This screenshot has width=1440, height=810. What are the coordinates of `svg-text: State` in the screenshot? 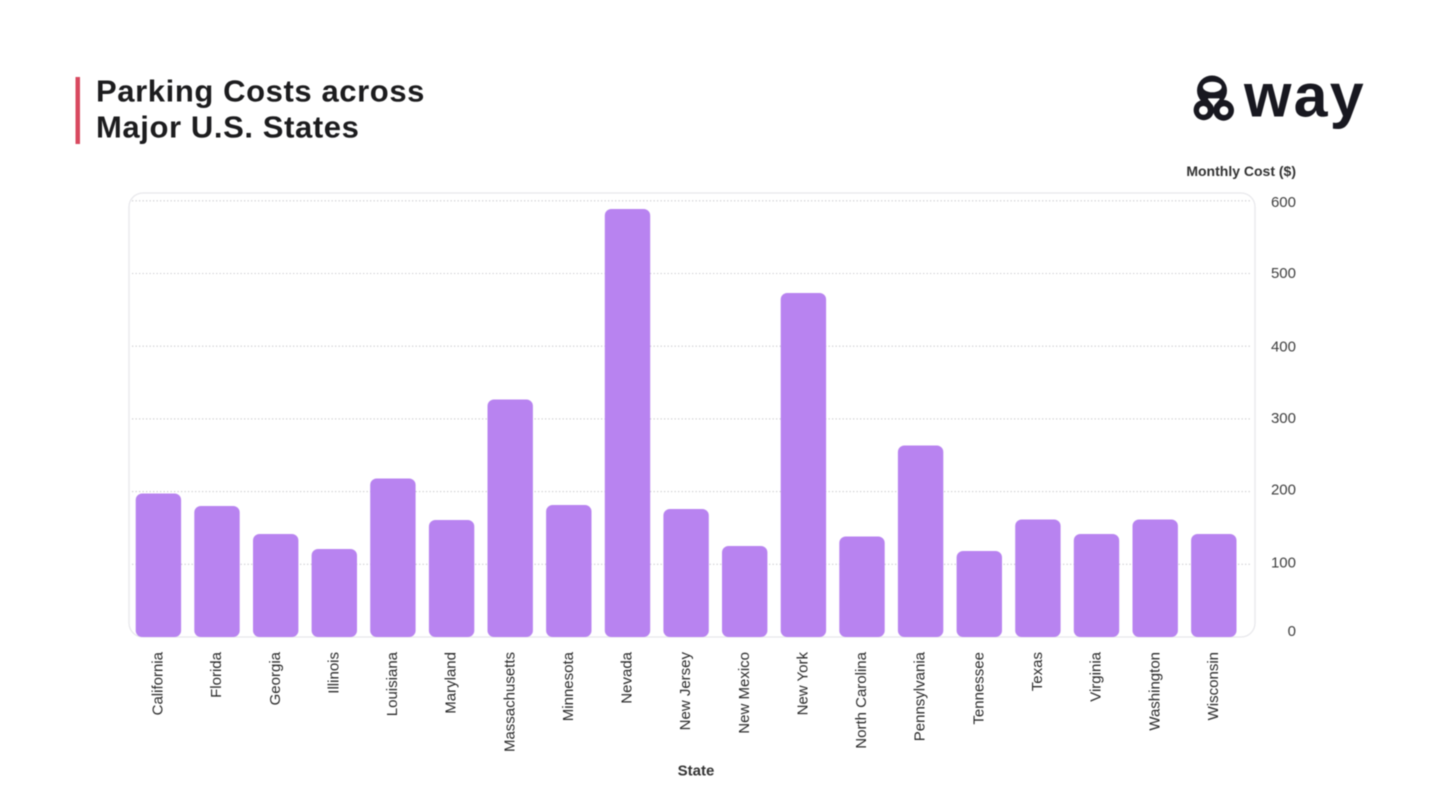 It's located at (696, 771).